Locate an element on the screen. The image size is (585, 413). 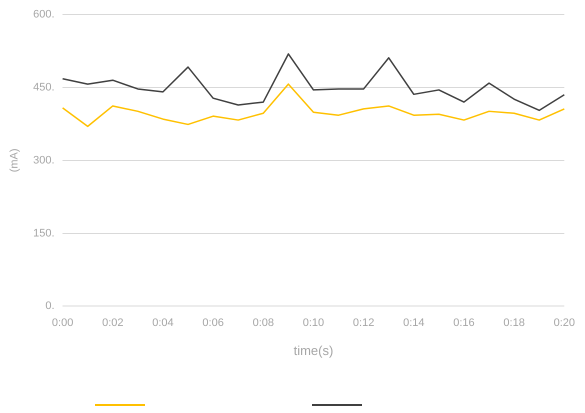
x-tick-label: 0:12 is located at coordinates (363, 322).